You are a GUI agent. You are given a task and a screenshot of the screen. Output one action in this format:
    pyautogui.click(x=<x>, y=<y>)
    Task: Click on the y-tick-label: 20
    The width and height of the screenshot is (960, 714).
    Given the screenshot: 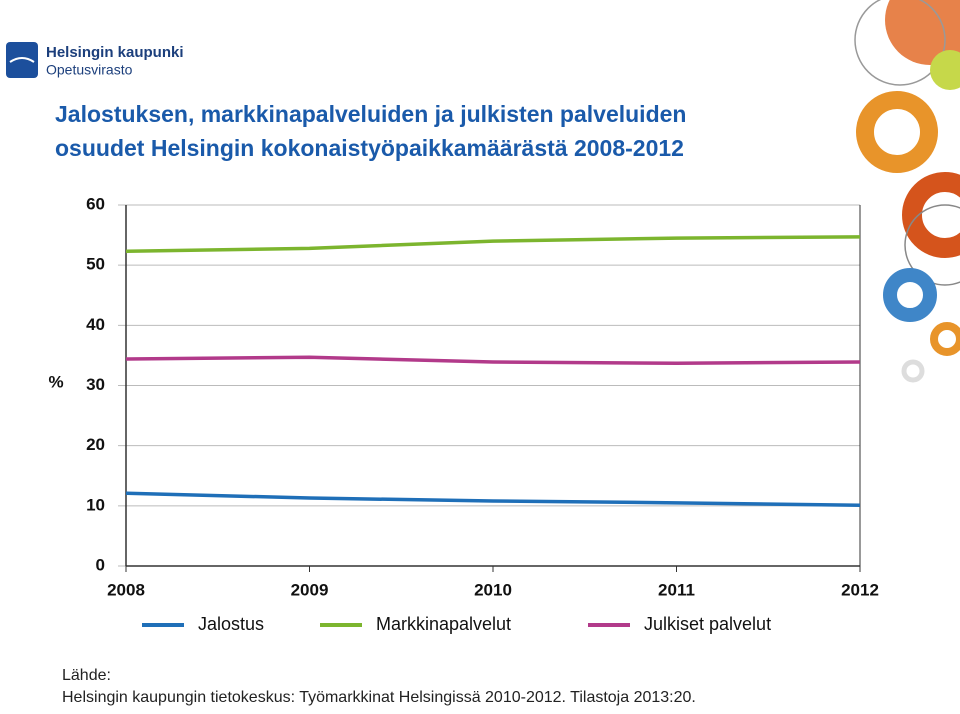 What is the action you would take?
    pyautogui.click(x=95, y=444)
    